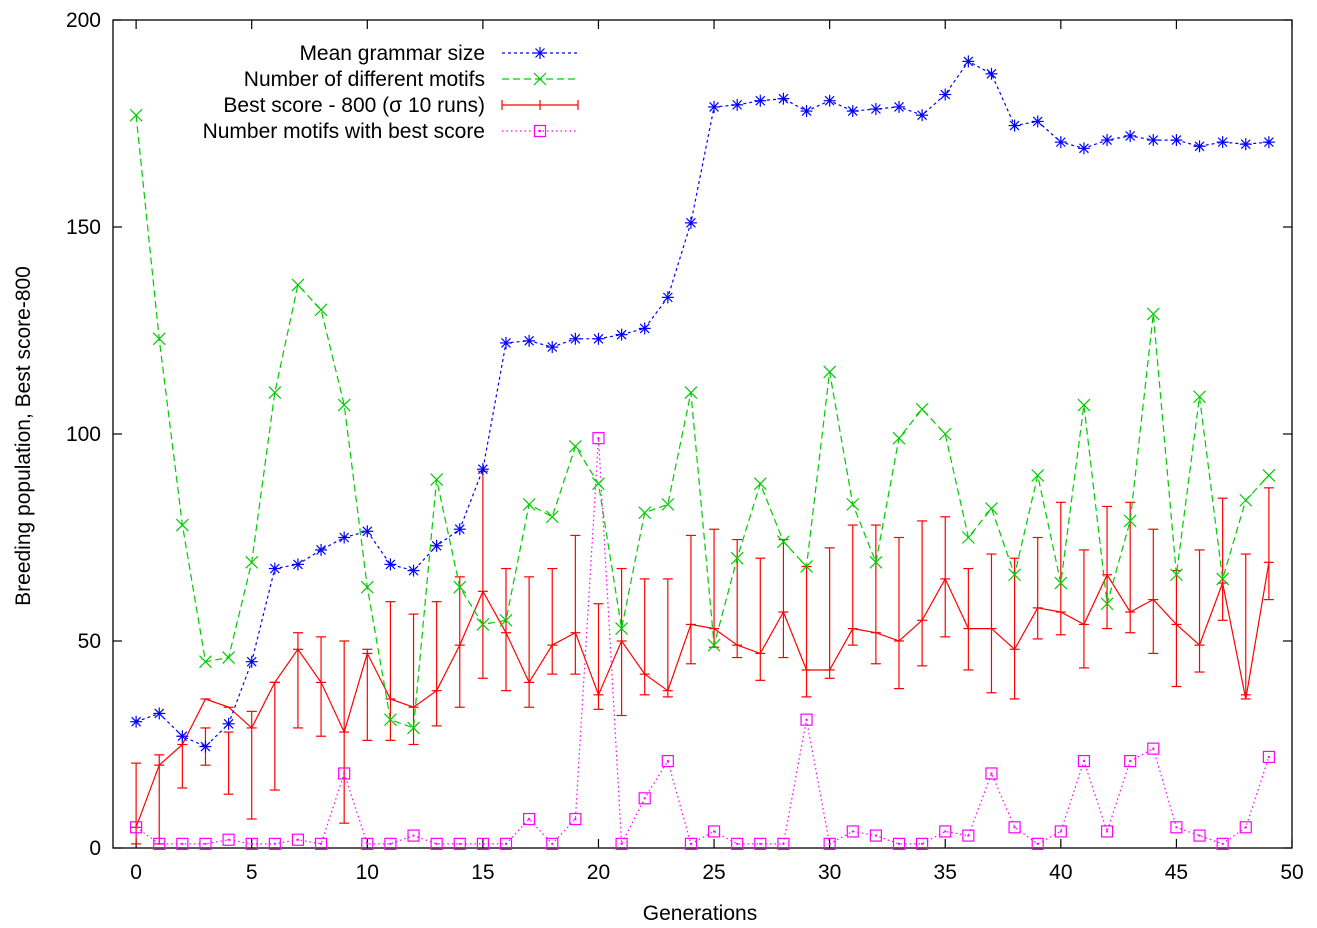 The image size is (1317, 928). I want to click on legend-label: Number motifs with best score, so click(344, 131).